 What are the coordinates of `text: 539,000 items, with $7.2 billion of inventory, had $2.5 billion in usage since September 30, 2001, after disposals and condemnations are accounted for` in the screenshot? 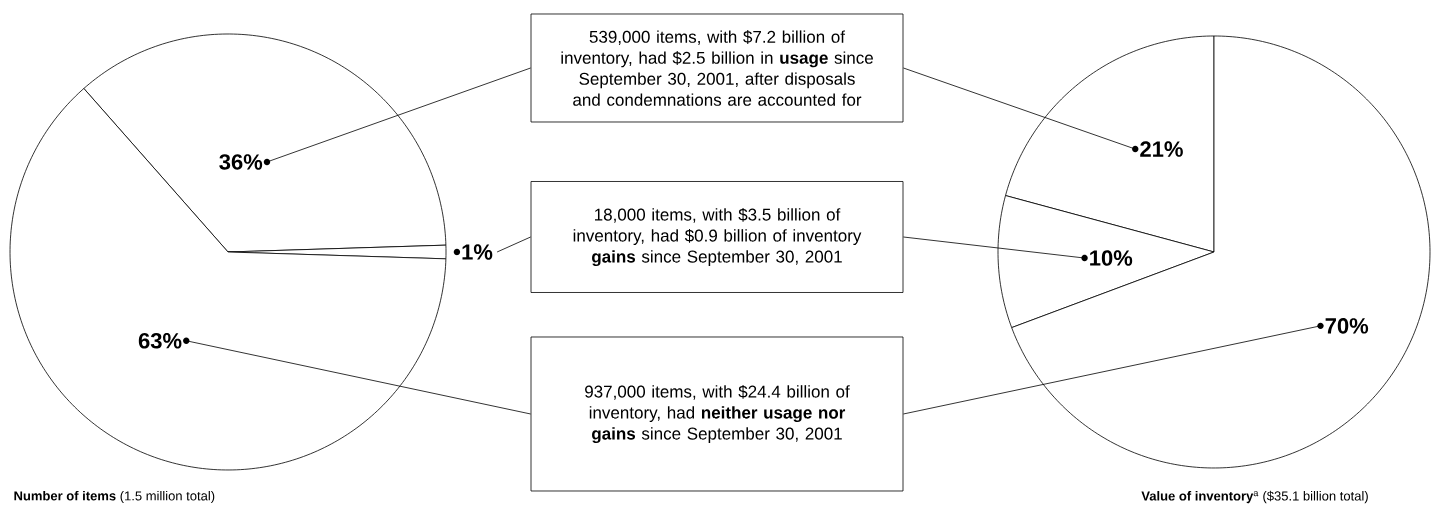 It's located at (717, 68).